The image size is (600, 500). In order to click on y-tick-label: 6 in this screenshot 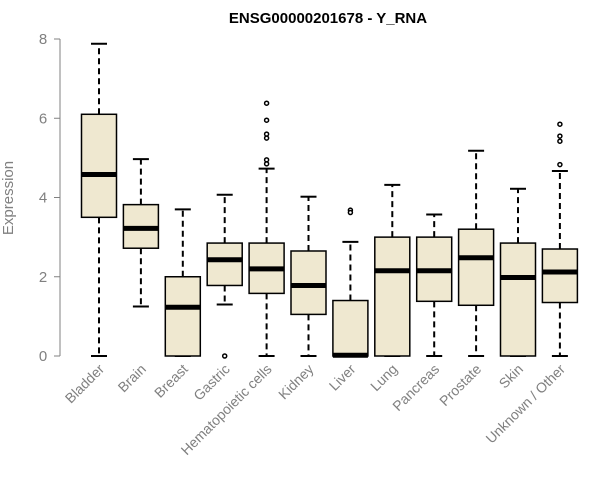, I will do `click(43, 118)`.